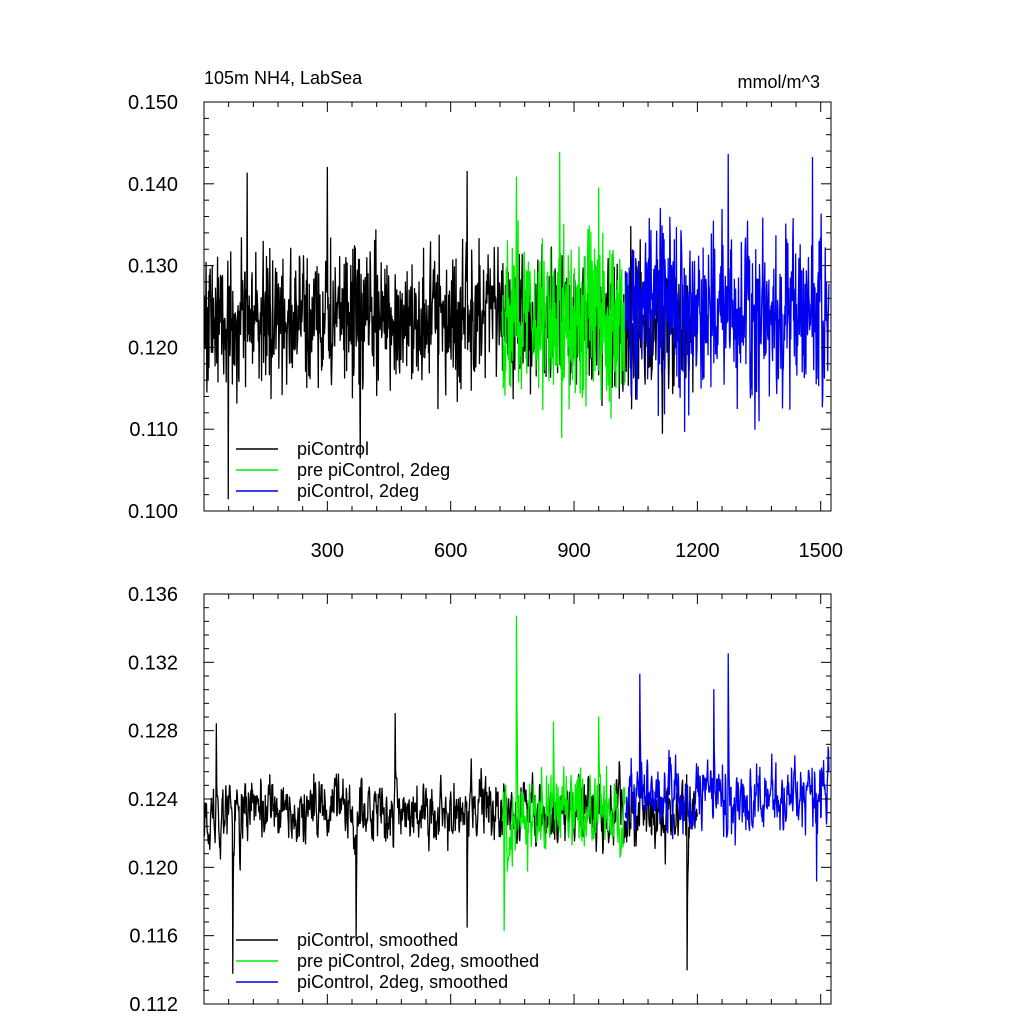 The image size is (1024, 1024). I want to click on y-tick-label: 0.150, so click(153, 103).